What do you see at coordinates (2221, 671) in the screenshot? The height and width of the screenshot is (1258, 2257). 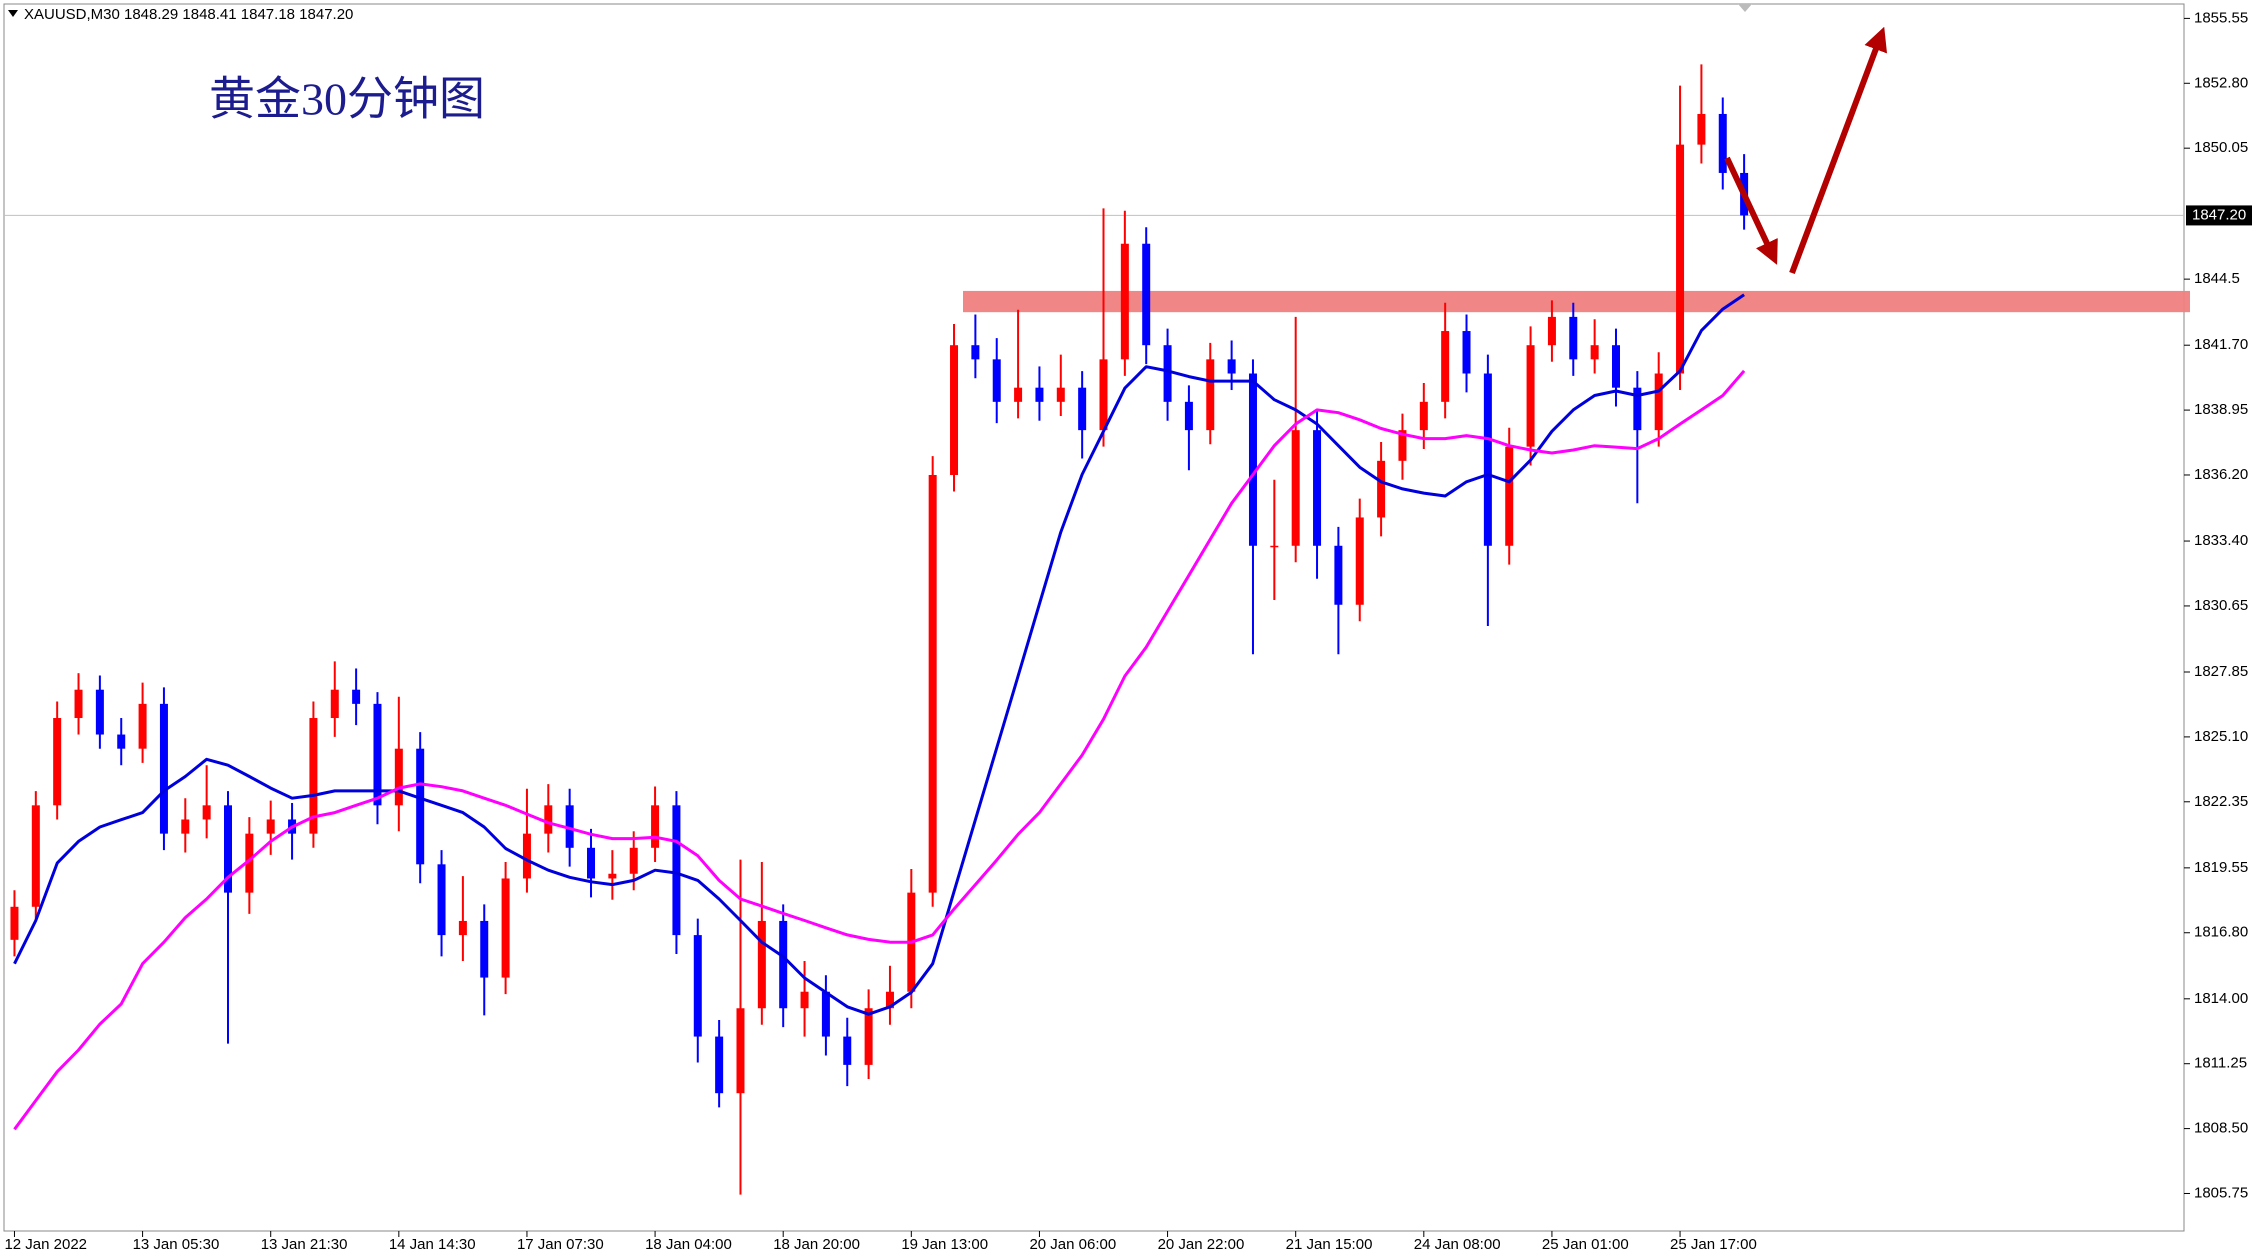 I see `y-tick-label: 1827.85` at bounding box center [2221, 671].